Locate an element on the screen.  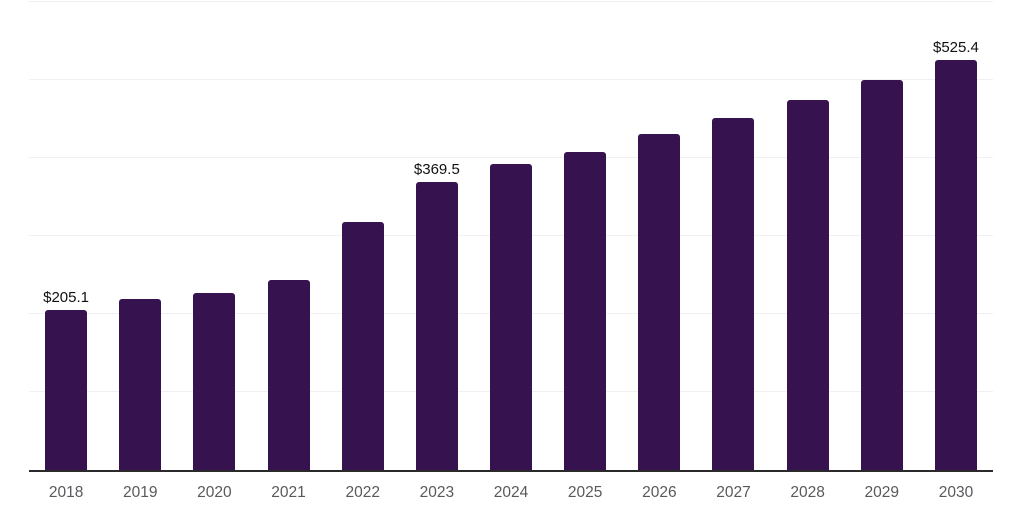
bar-slot-2030: $525.4 is located at coordinates (956, 236).